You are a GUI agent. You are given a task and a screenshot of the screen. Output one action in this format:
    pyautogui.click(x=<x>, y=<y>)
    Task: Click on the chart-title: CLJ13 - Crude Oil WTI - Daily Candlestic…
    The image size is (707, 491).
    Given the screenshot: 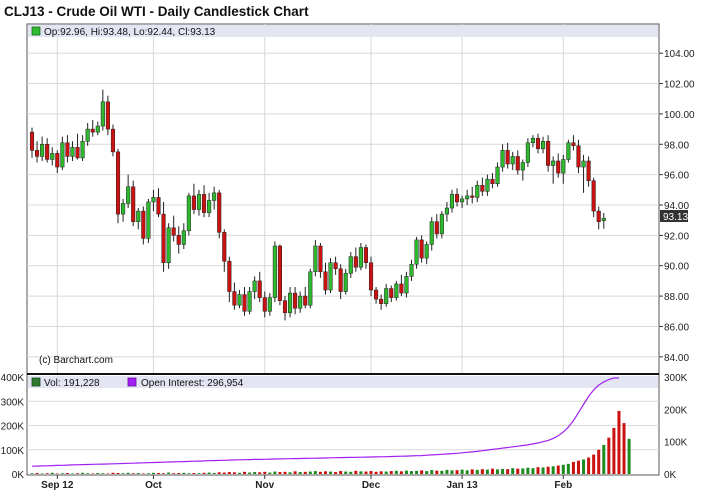 What is the action you would take?
    pyautogui.click(x=156, y=11)
    